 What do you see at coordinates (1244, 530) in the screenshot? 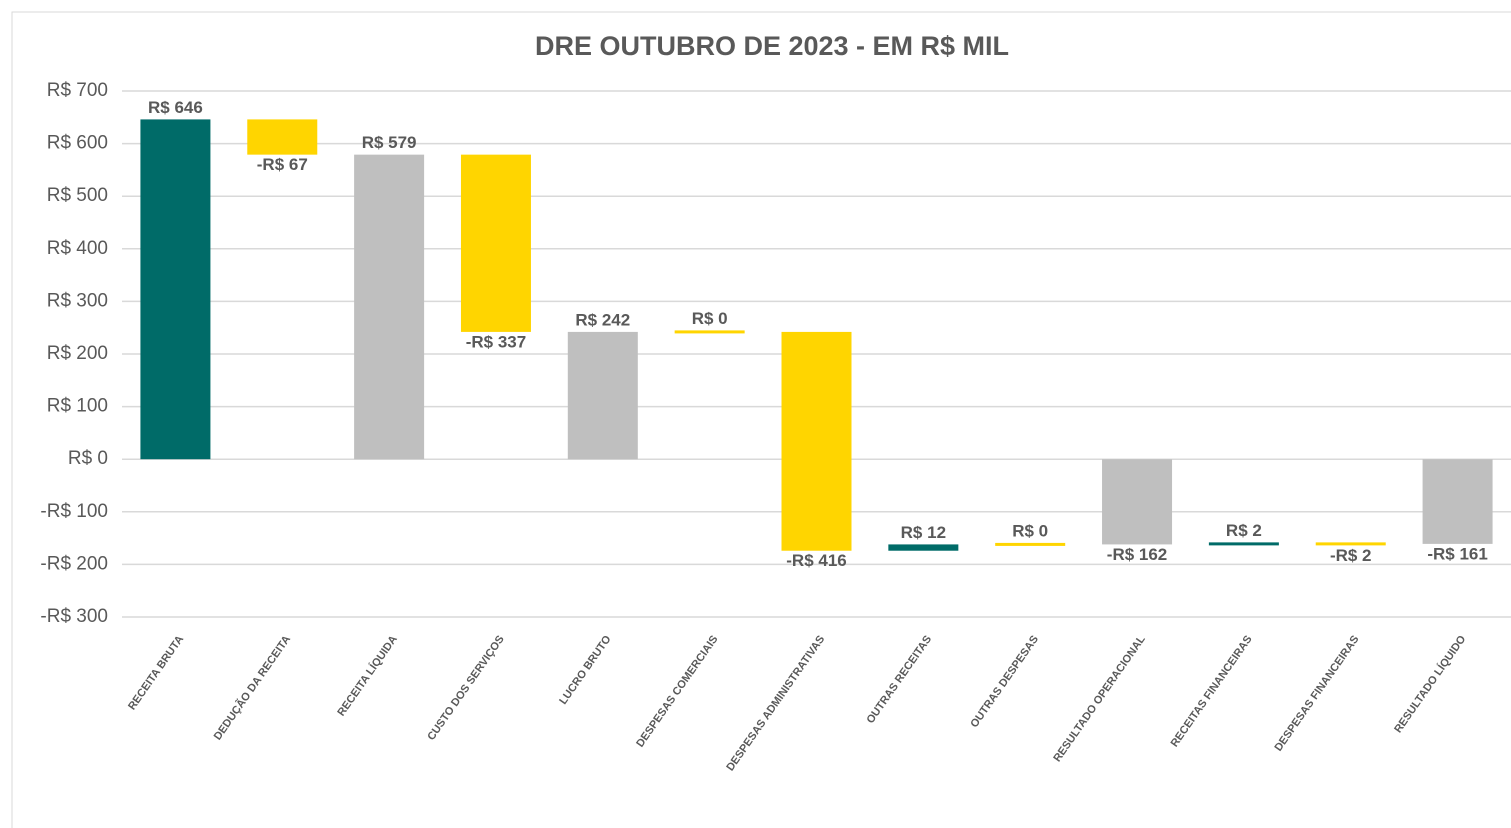
I see `value-label: R$ 2` at bounding box center [1244, 530].